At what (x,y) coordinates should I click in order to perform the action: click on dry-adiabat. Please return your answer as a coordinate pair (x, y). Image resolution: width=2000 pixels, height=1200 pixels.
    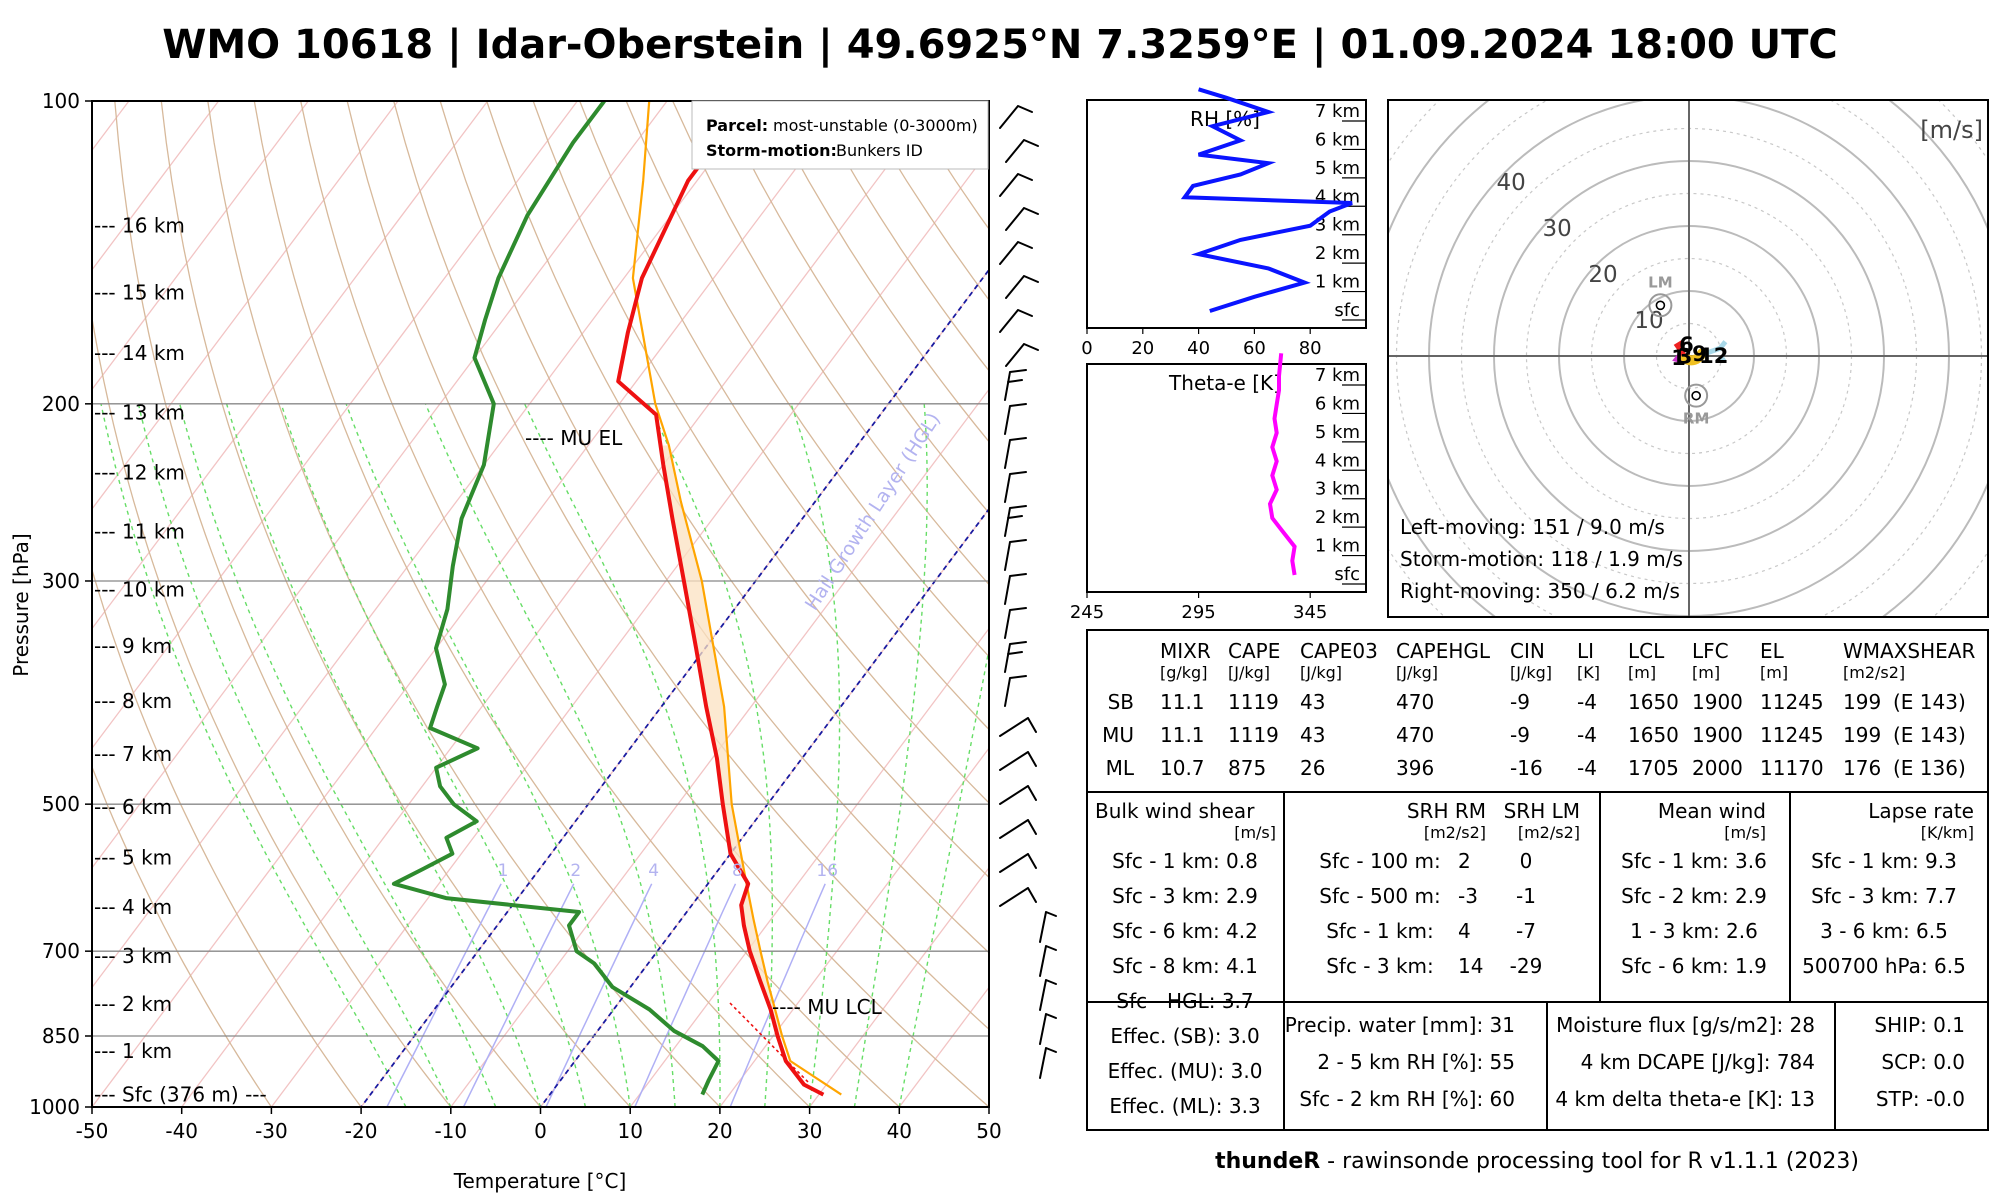
    Looking at the image, I should click on (784, 416).